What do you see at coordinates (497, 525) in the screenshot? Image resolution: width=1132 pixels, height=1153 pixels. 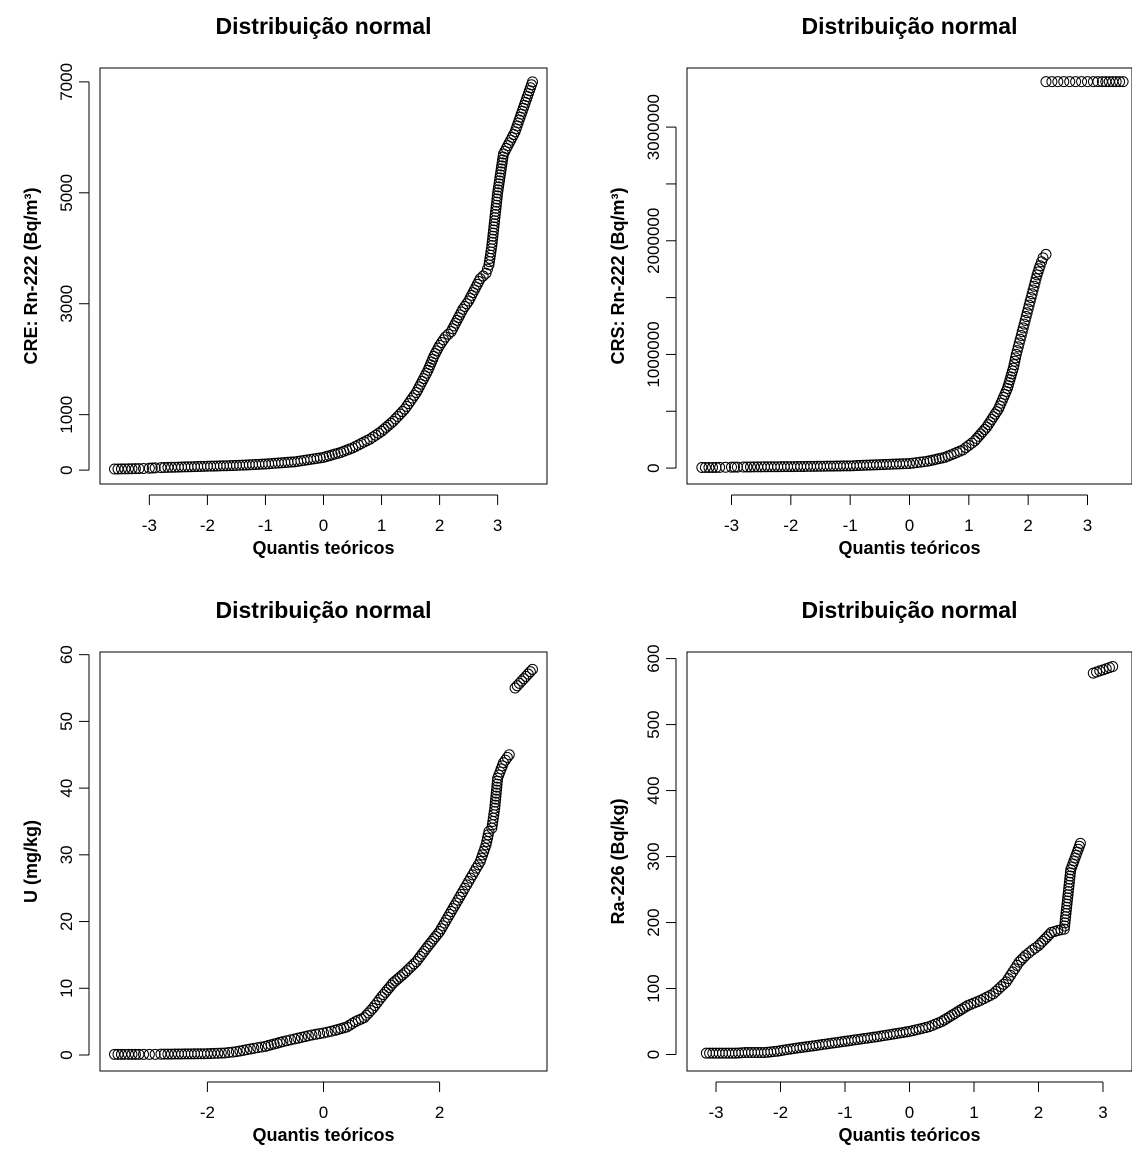 I see `cre-x-tick-label: 3` at bounding box center [497, 525].